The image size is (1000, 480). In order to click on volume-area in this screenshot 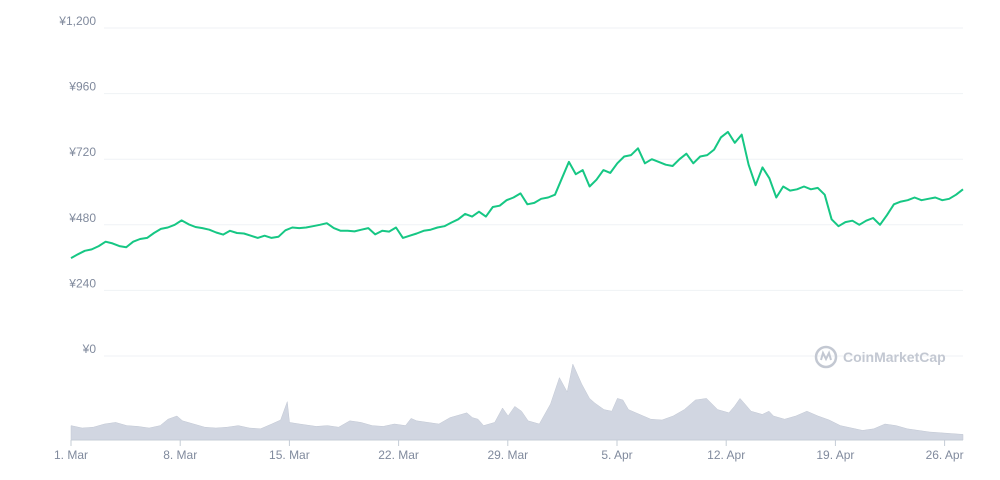, I will do `click(517, 402)`.